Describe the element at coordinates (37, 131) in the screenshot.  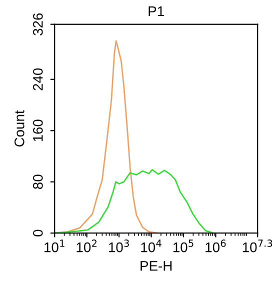
I see `y-tick-label: 160` at that location.